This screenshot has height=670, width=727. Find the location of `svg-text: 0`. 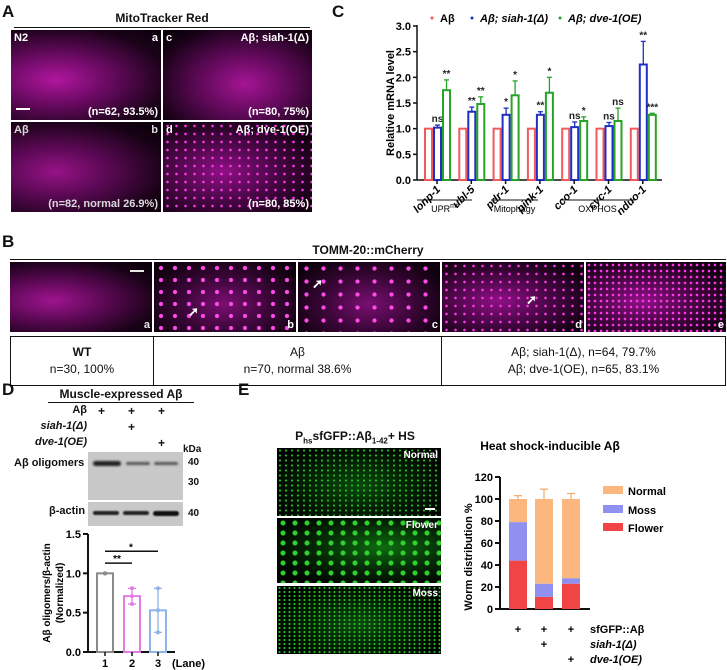

svg-text: 0 is located at coordinates (490, 610).